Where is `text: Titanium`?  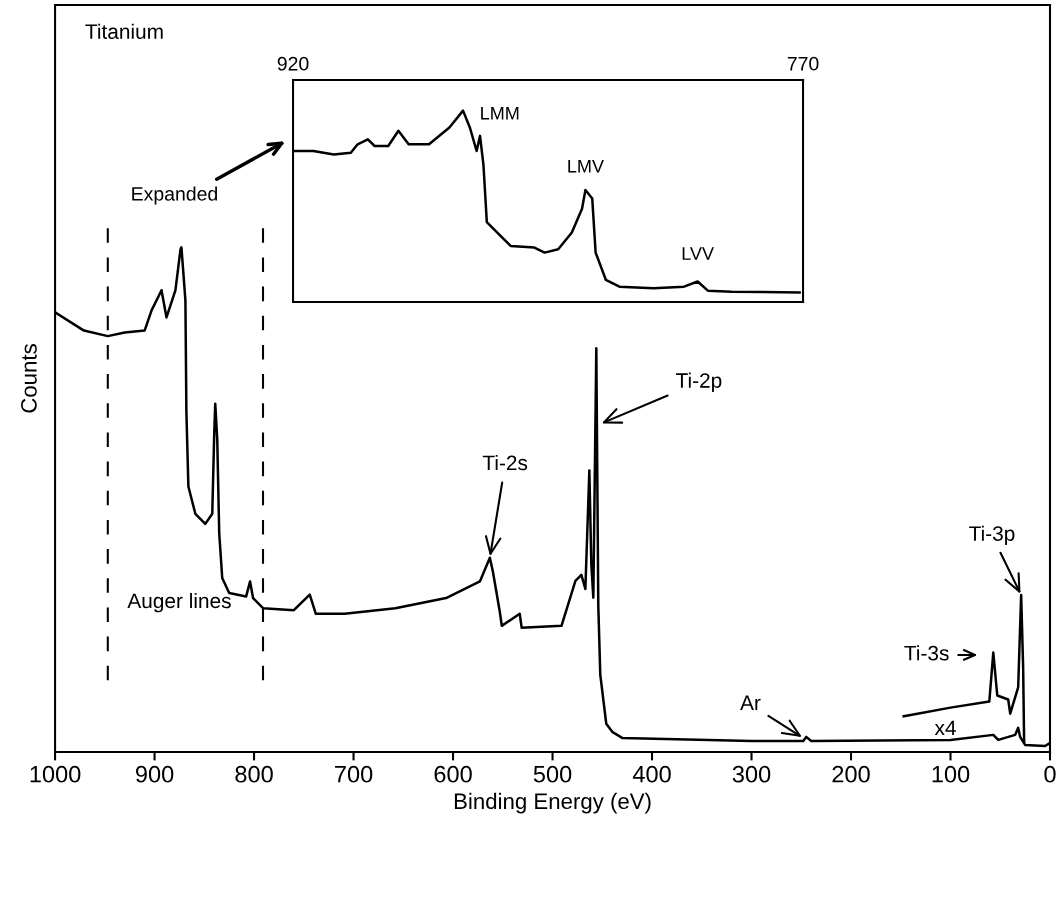
text: Titanium is located at coordinates (124, 31).